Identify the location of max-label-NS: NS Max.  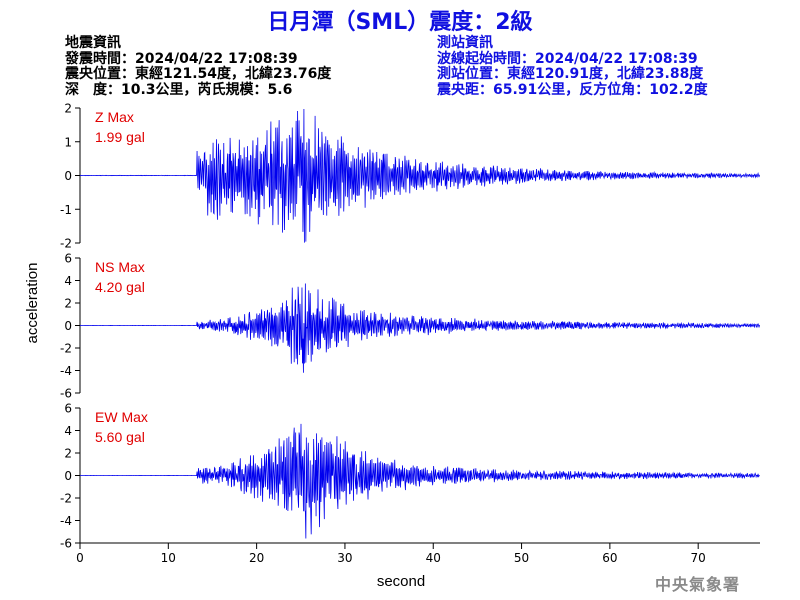
(120, 267).